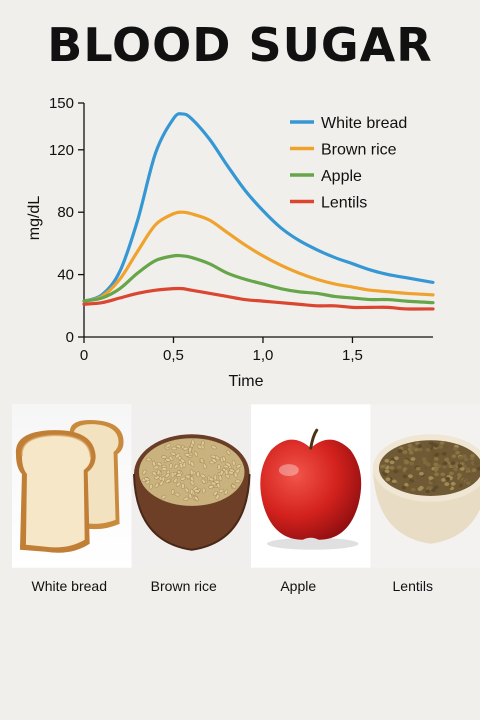 Image resolution: width=480 pixels, height=720 pixels. Describe the element at coordinates (34, 218) in the screenshot. I see `y-axis-label: mg/dL` at that location.